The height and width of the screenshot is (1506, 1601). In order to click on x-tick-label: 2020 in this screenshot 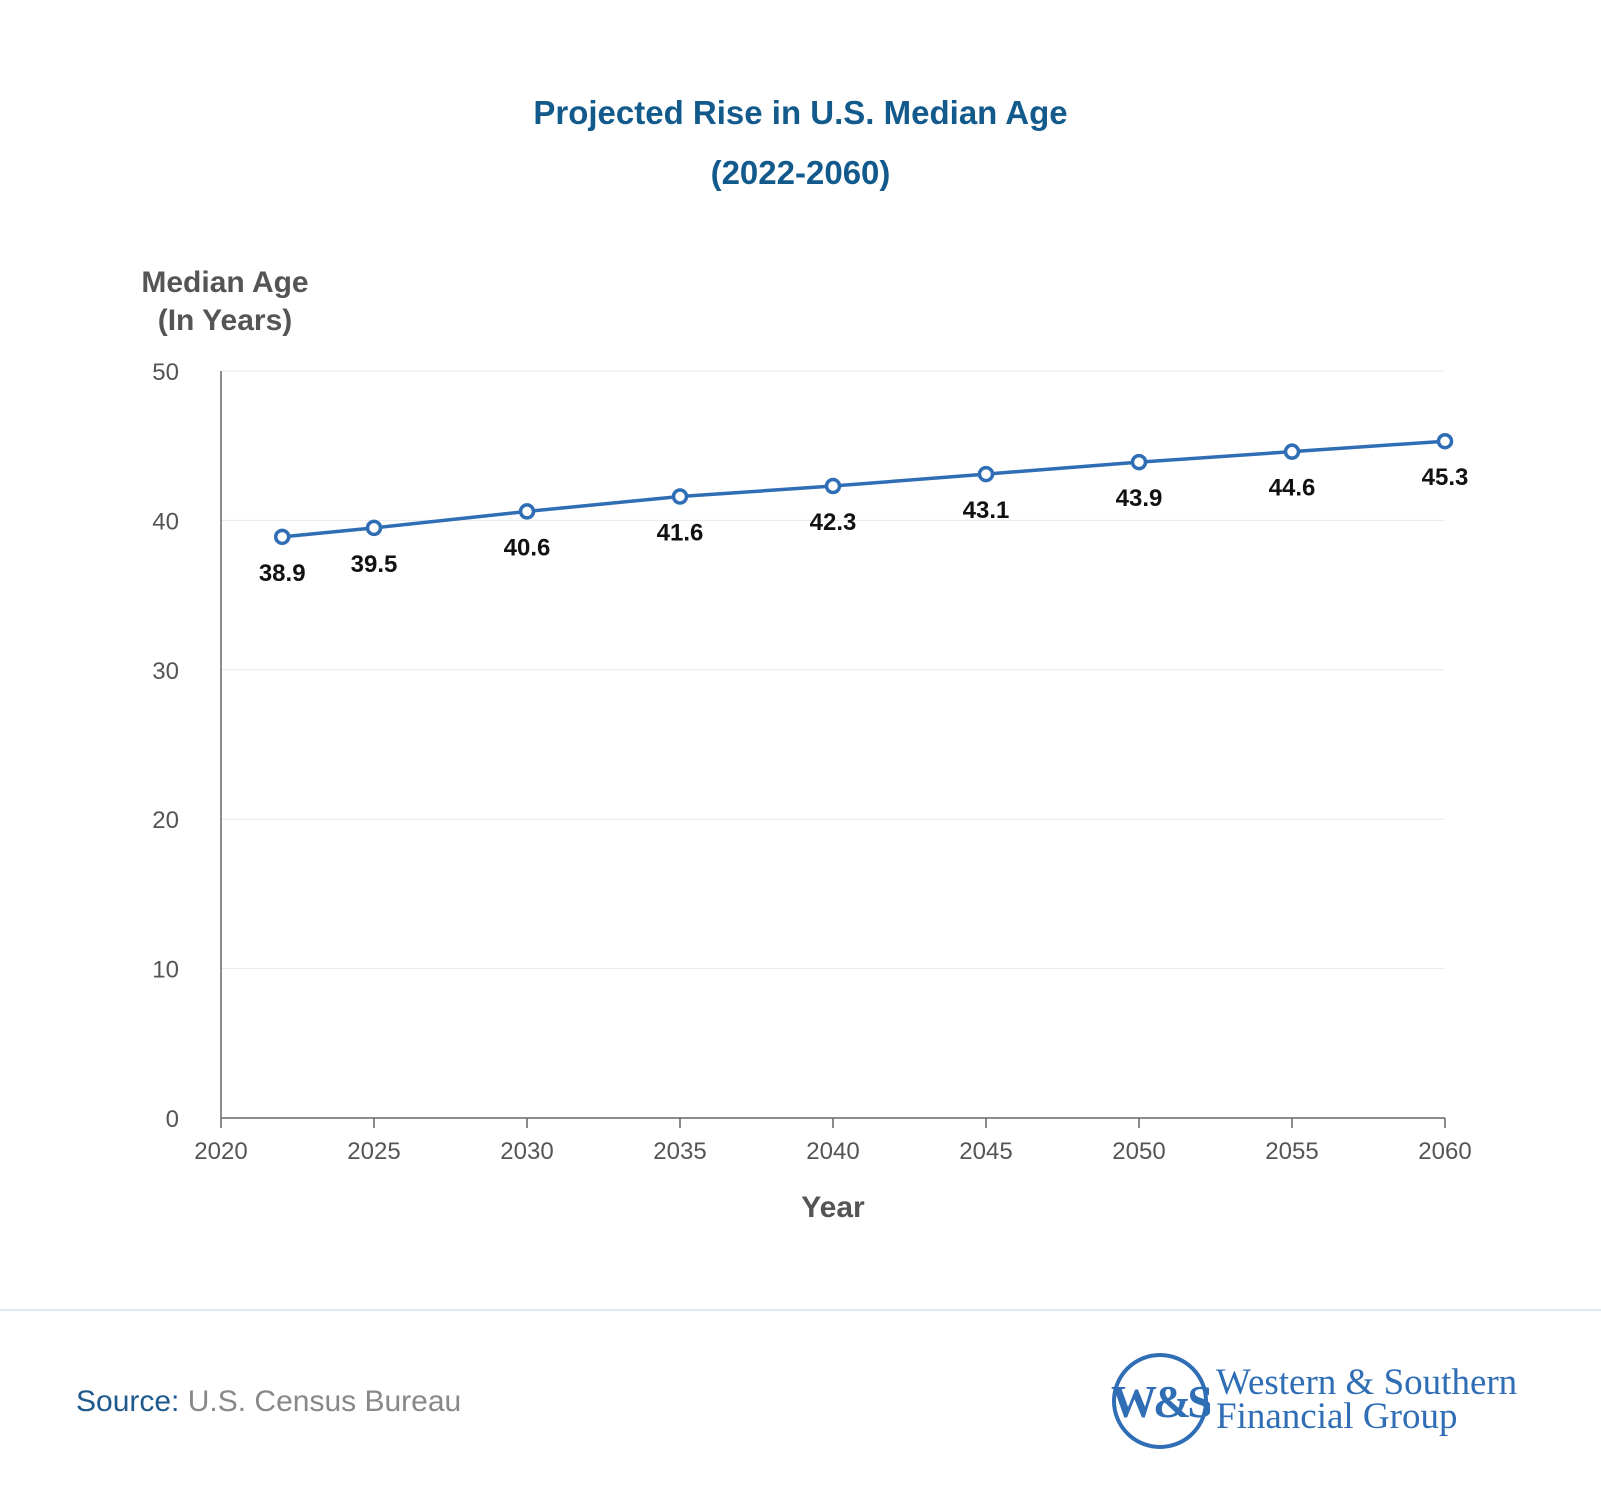, I will do `click(220, 1151)`.